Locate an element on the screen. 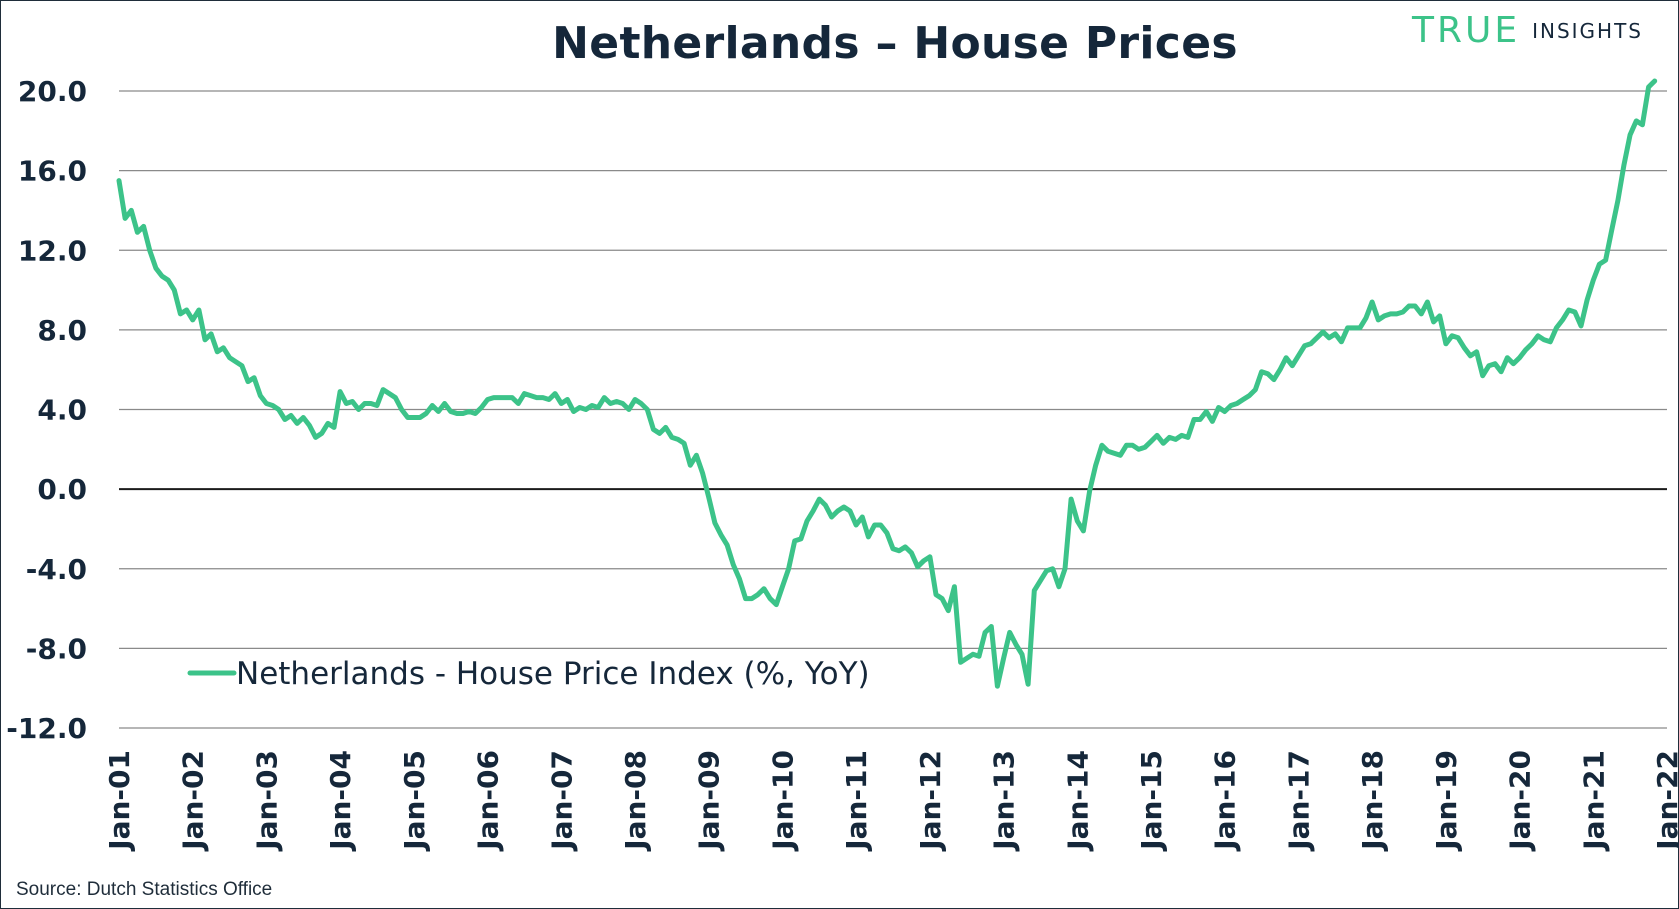 This screenshot has height=909, width=1679. legend: Netherlands - House Price Index (%, YoY) is located at coordinates (528, 674).